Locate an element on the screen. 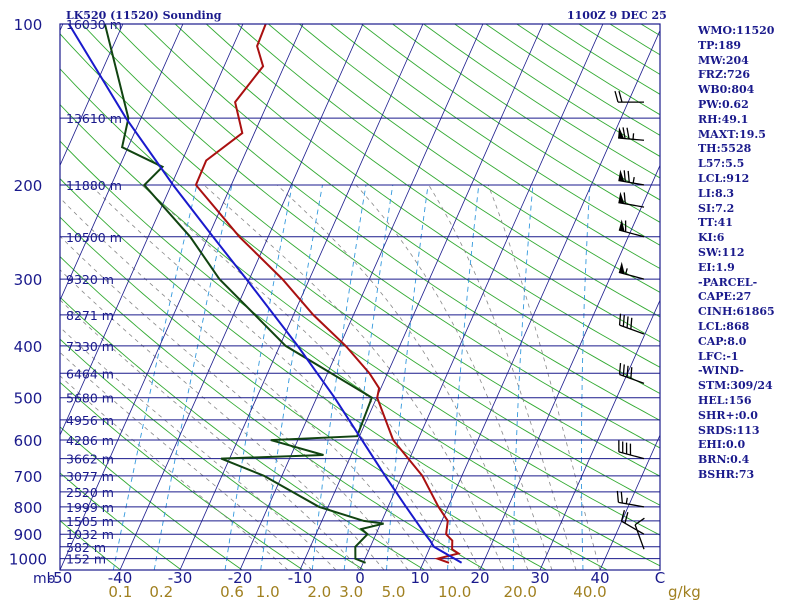 This screenshot has width=800, height=600. pressure-tick-label: 700 is located at coordinates (28, 477).